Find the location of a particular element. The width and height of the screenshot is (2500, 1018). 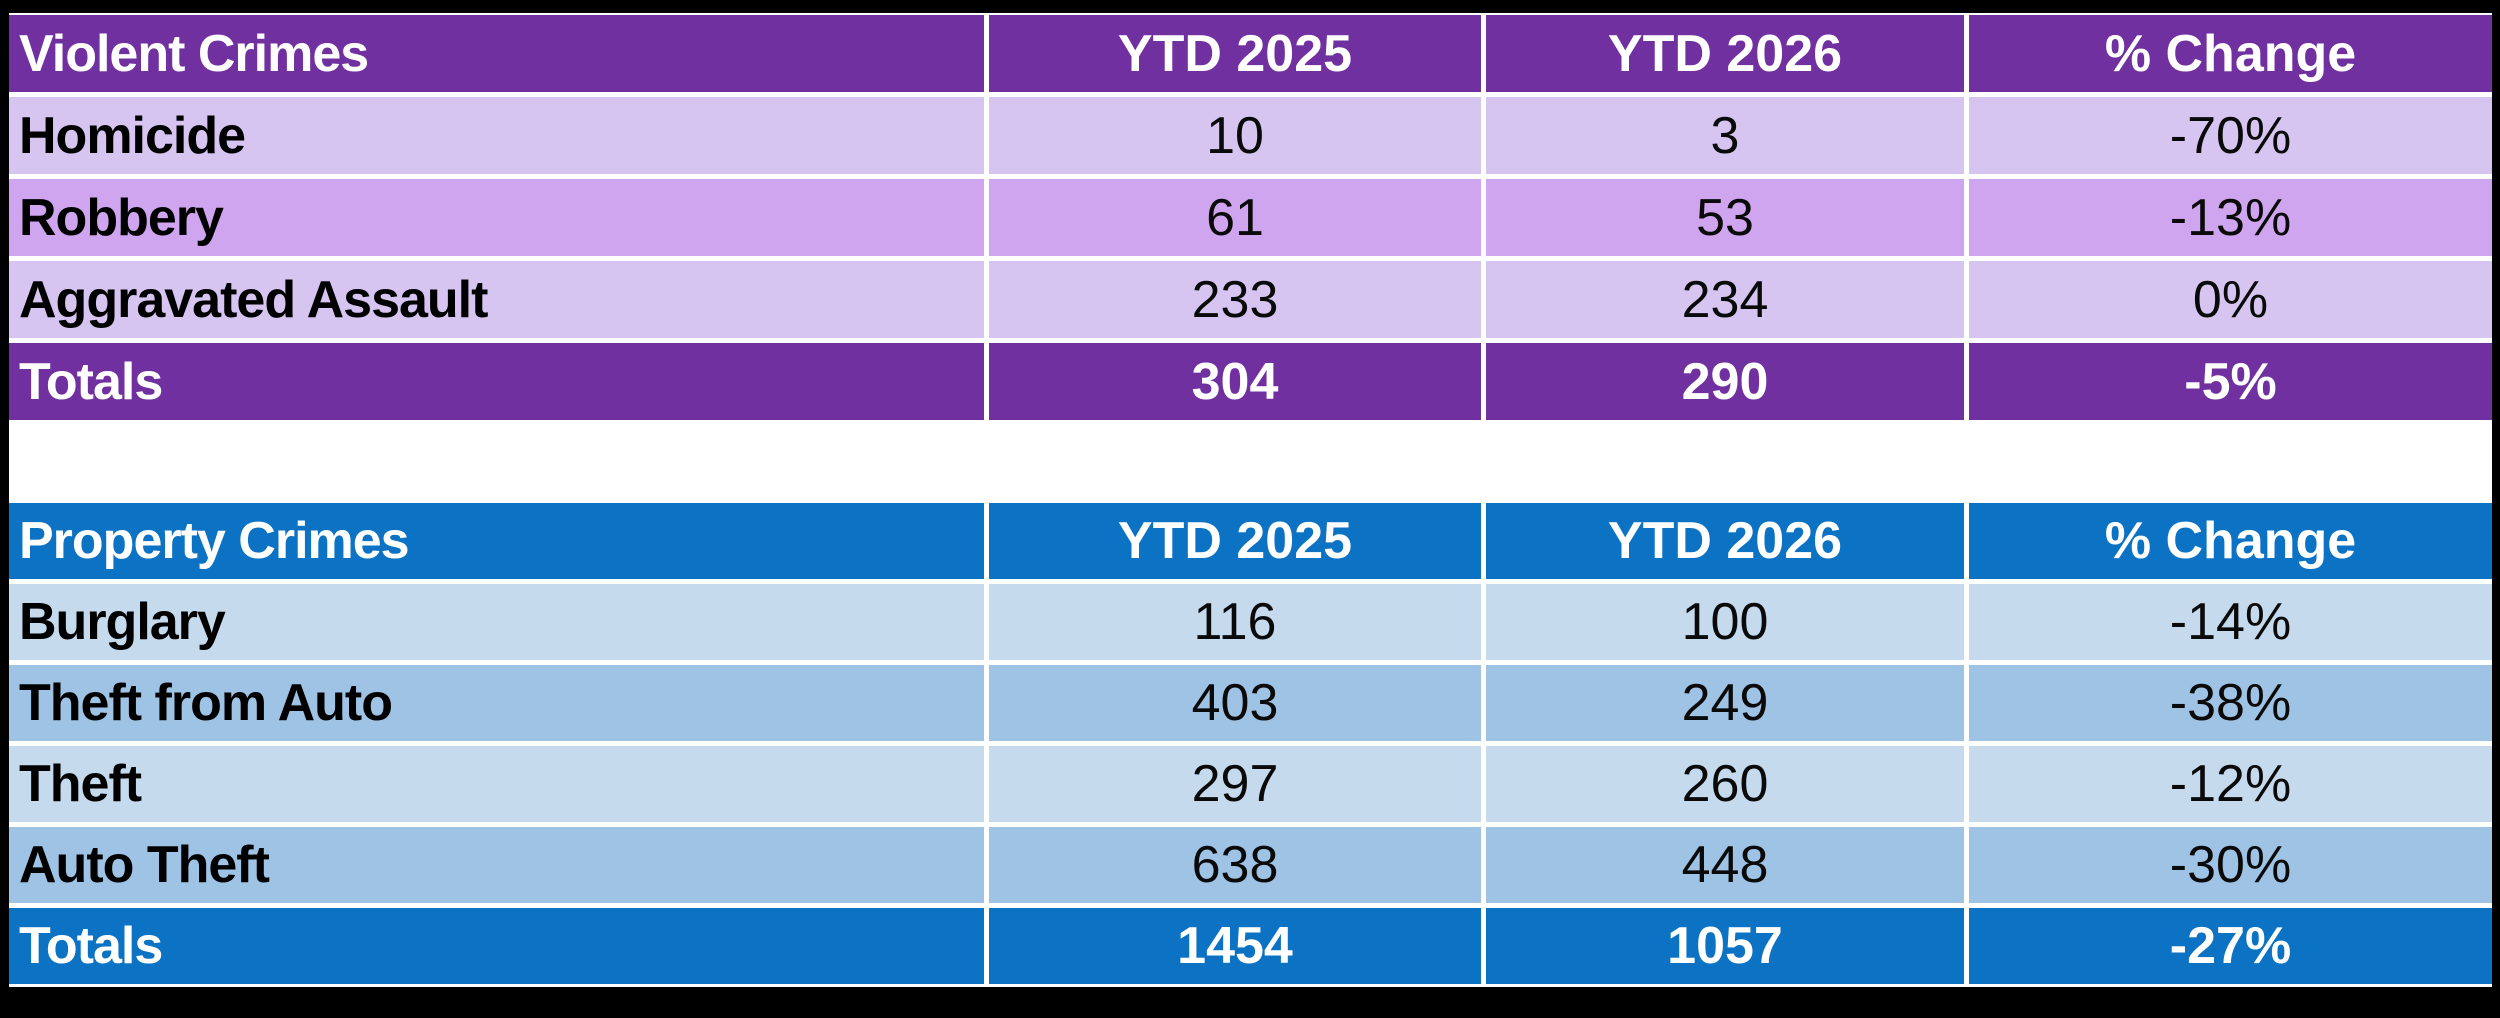

aggravated-assault-ytd-2026: 234 is located at coordinates (1725, 299).